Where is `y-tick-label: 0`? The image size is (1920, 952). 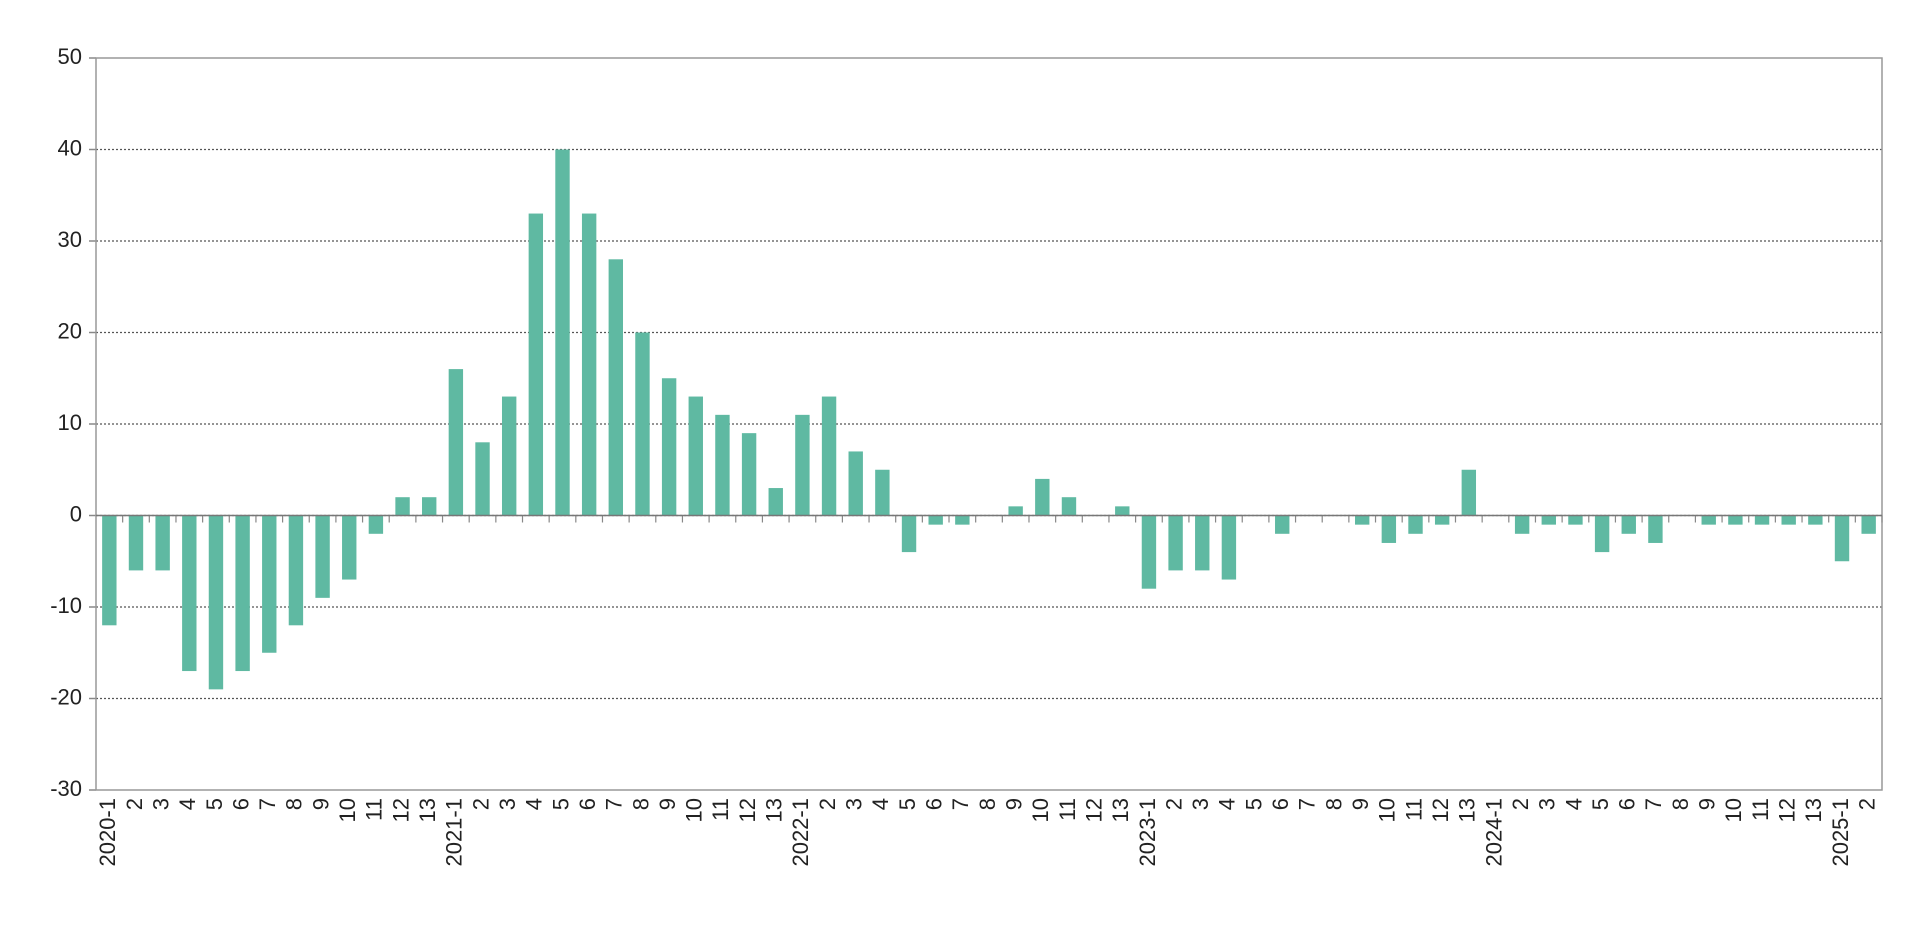
y-tick-label: 0 is located at coordinates (76, 513).